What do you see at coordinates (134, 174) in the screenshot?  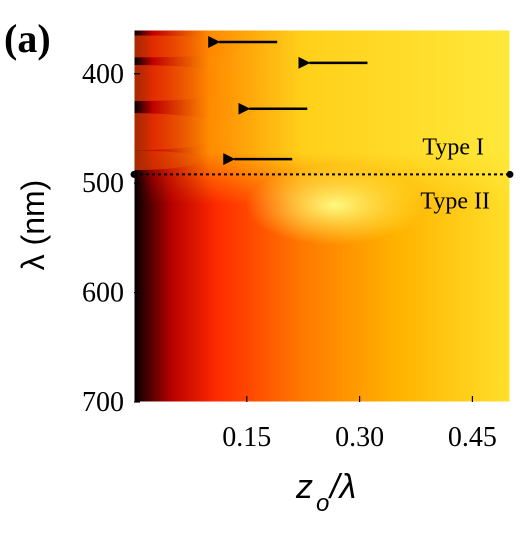 I see `type-boundary-dot-left` at bounding box center [134, 174].